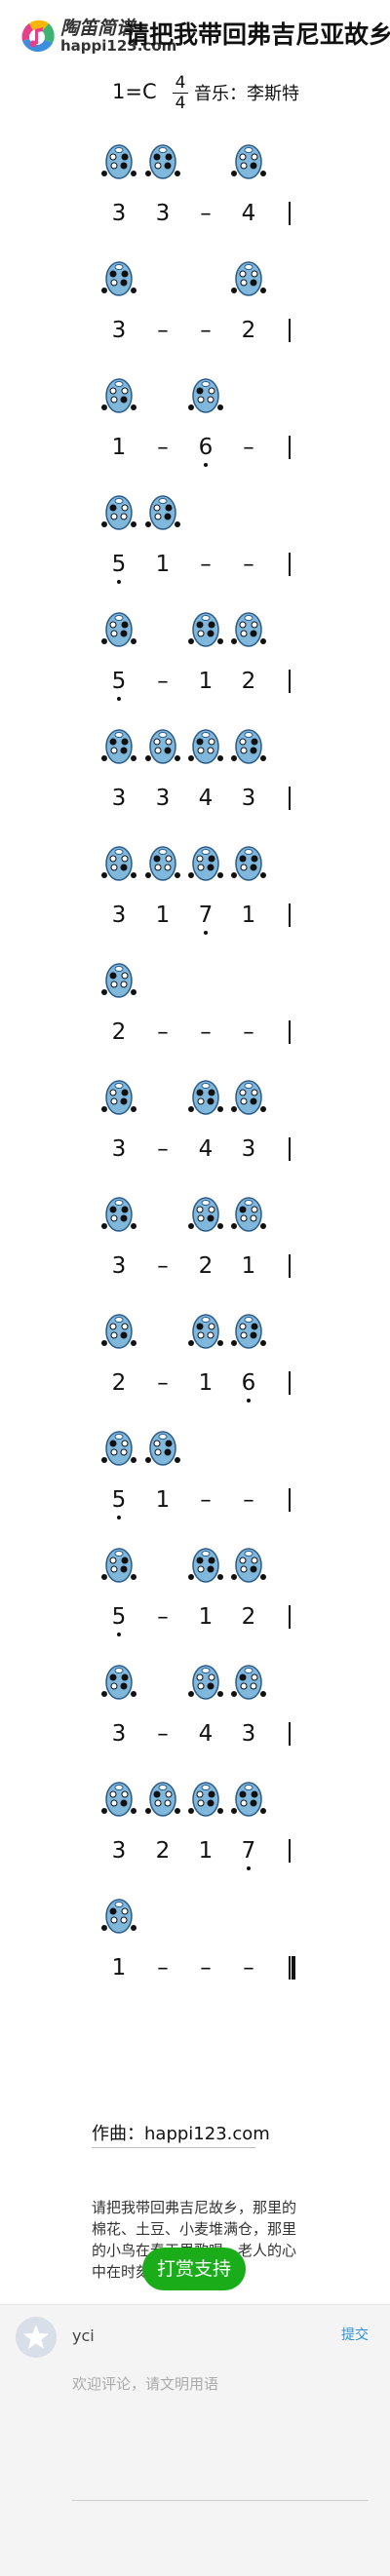 The image size is (390, 2576). Describe the element at coordinates (292, 1968) in the screenshot. I see `final-barline` at that location.